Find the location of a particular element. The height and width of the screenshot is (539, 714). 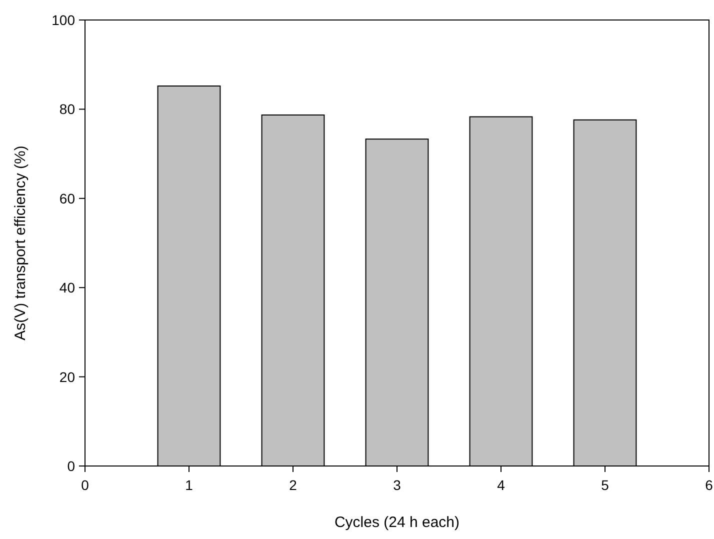

x-tick-label: 3 is located at coordinates (397, 485).